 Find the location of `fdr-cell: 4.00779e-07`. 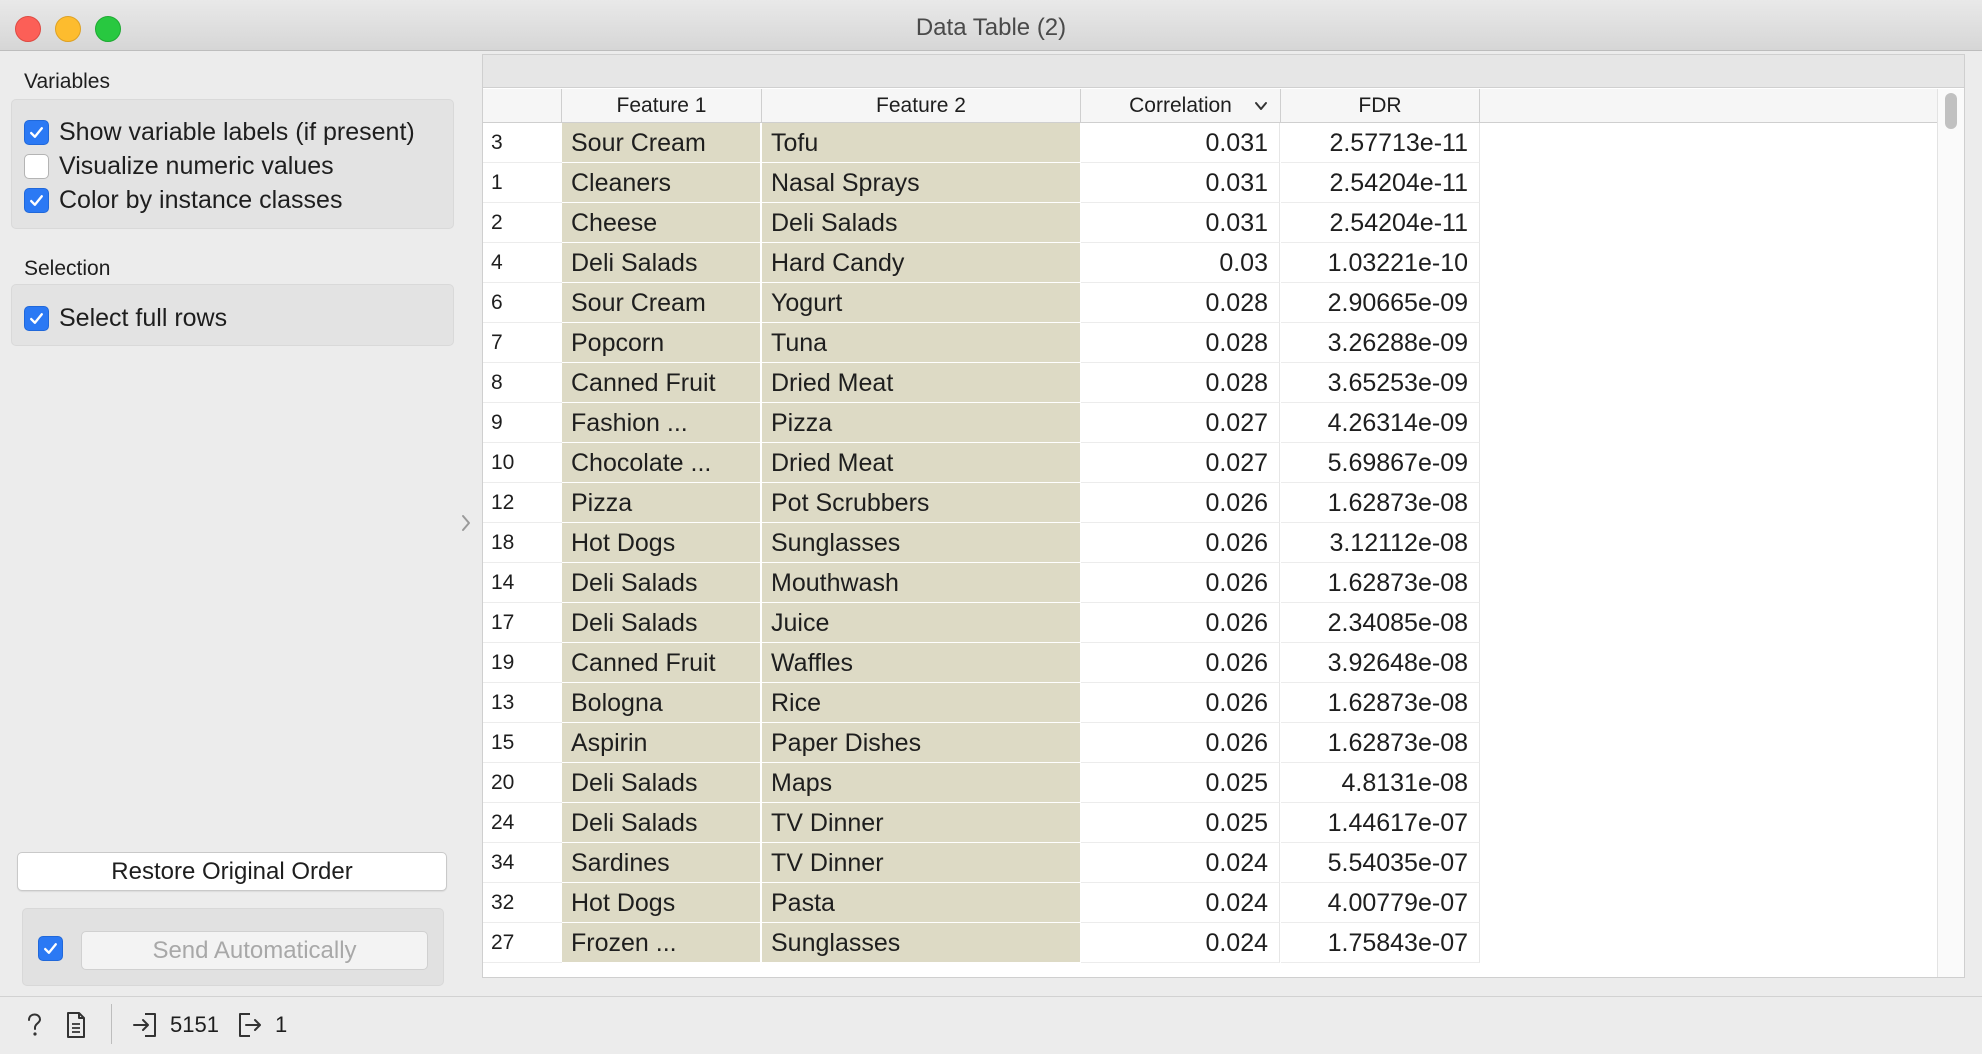

fdr-cell: 4.00779e-07 is located at coordinates (1380, 903).